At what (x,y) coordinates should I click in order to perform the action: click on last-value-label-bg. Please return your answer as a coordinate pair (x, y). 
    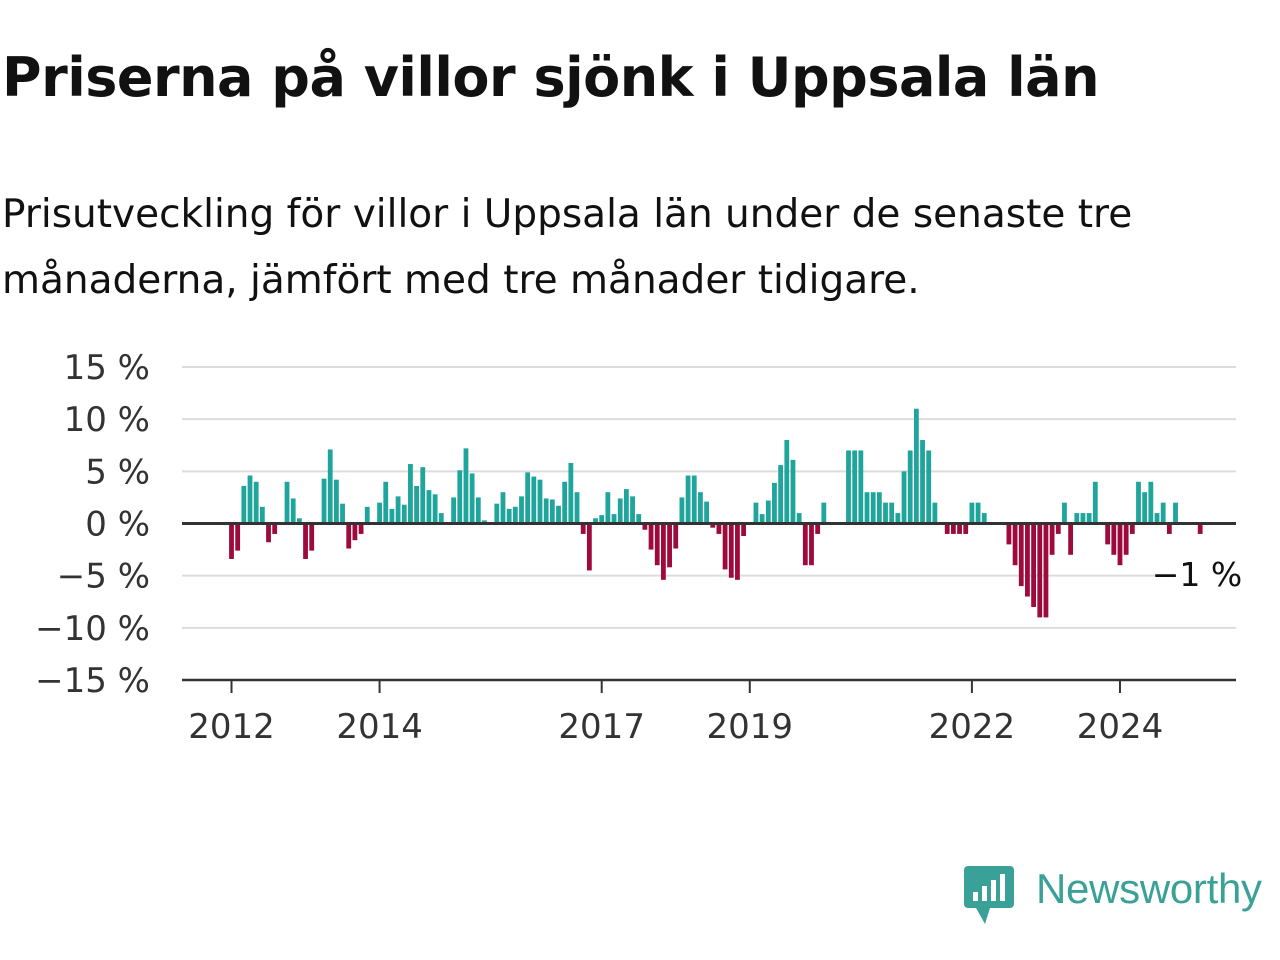
    Looking at the image, I should click on (1202, 573).